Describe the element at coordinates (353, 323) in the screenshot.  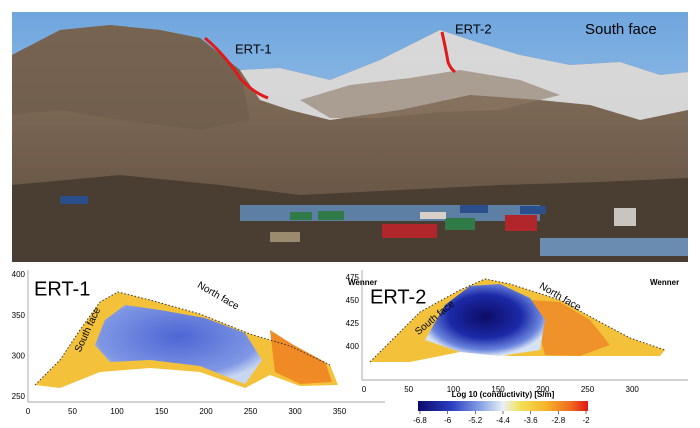
I see `y-tick-label: 425` at that location.